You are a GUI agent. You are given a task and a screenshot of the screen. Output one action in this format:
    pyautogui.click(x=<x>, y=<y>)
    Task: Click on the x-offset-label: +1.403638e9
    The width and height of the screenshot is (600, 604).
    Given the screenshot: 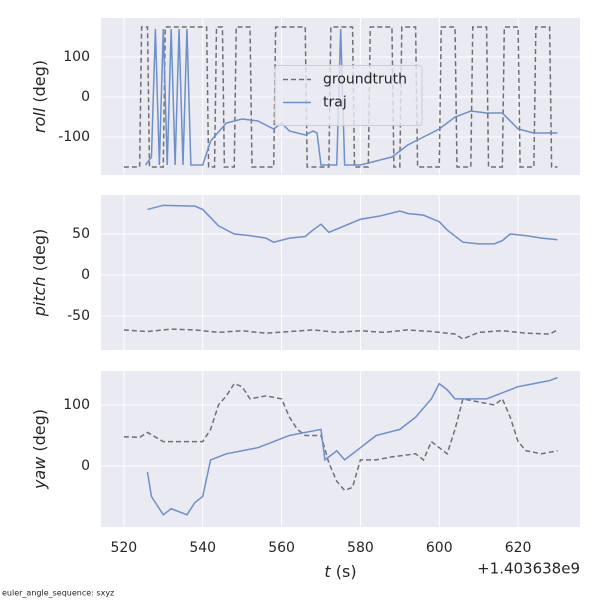 What is the action you would take?
    pyautogui.click(x=528, y=569)
    